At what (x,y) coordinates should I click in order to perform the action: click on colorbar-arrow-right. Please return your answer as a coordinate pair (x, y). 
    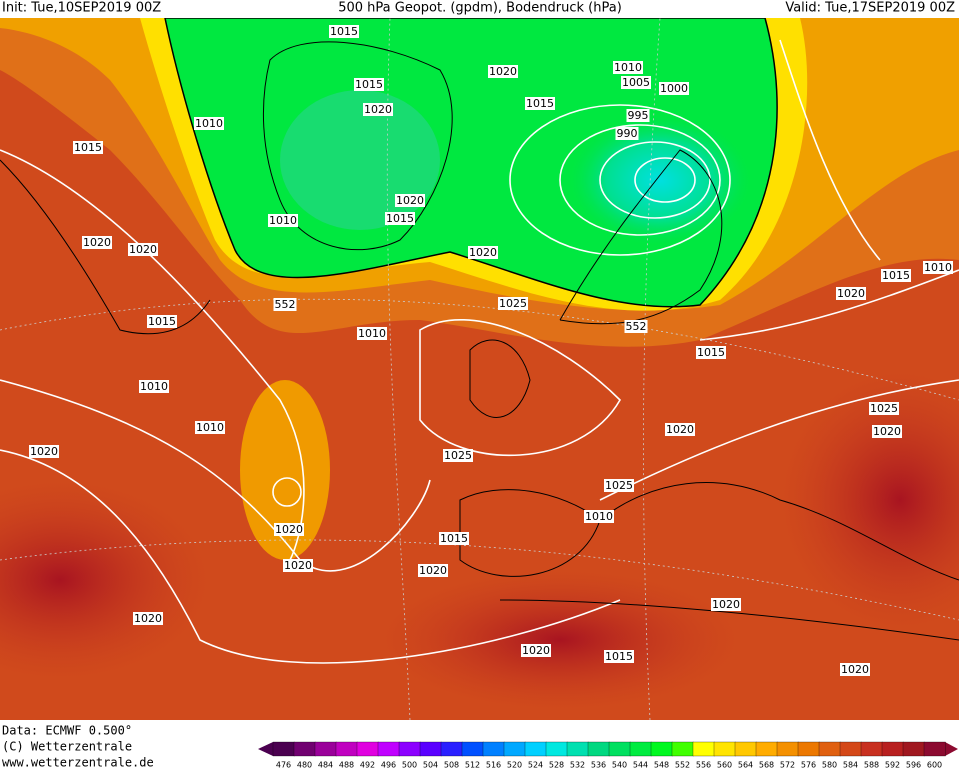
    Looking at the image, I should click on (951, 749).